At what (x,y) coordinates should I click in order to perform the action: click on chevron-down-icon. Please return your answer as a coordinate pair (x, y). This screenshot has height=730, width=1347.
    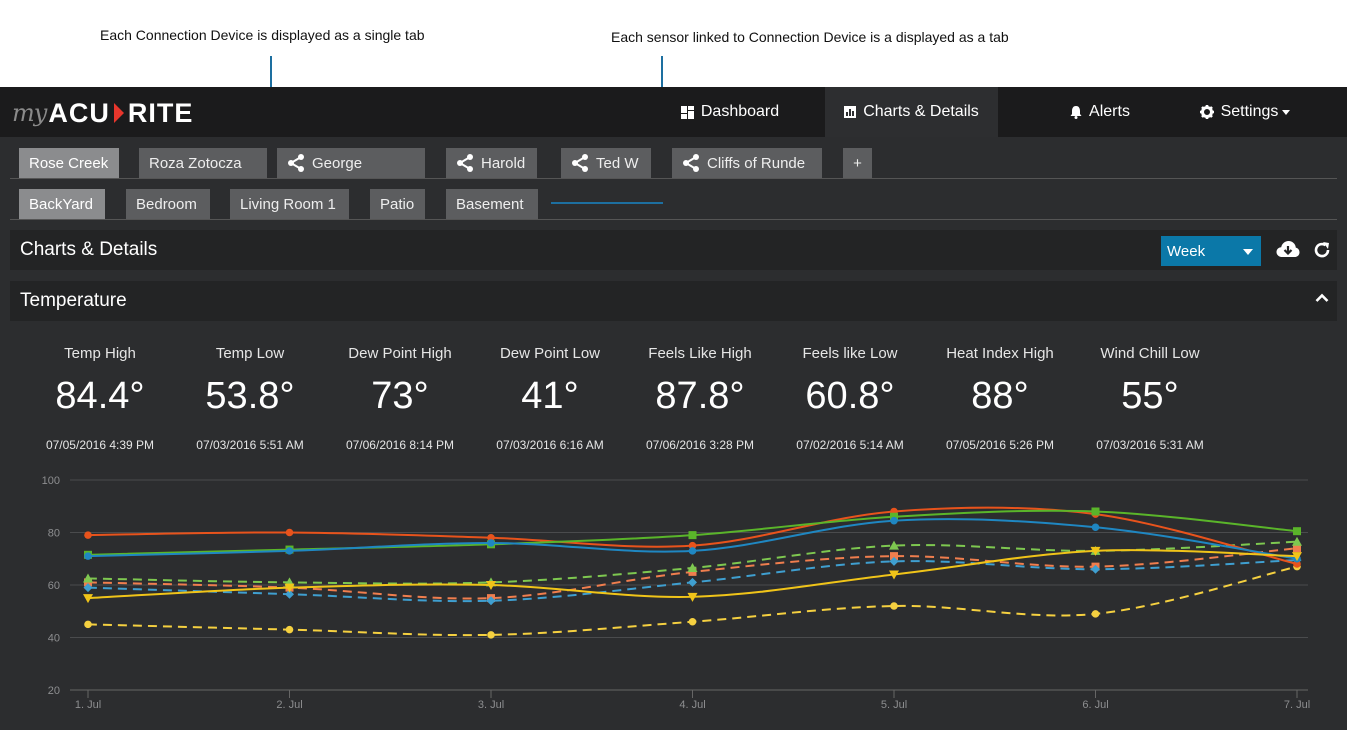
    Looking at the image, I should click on (1286, 112).